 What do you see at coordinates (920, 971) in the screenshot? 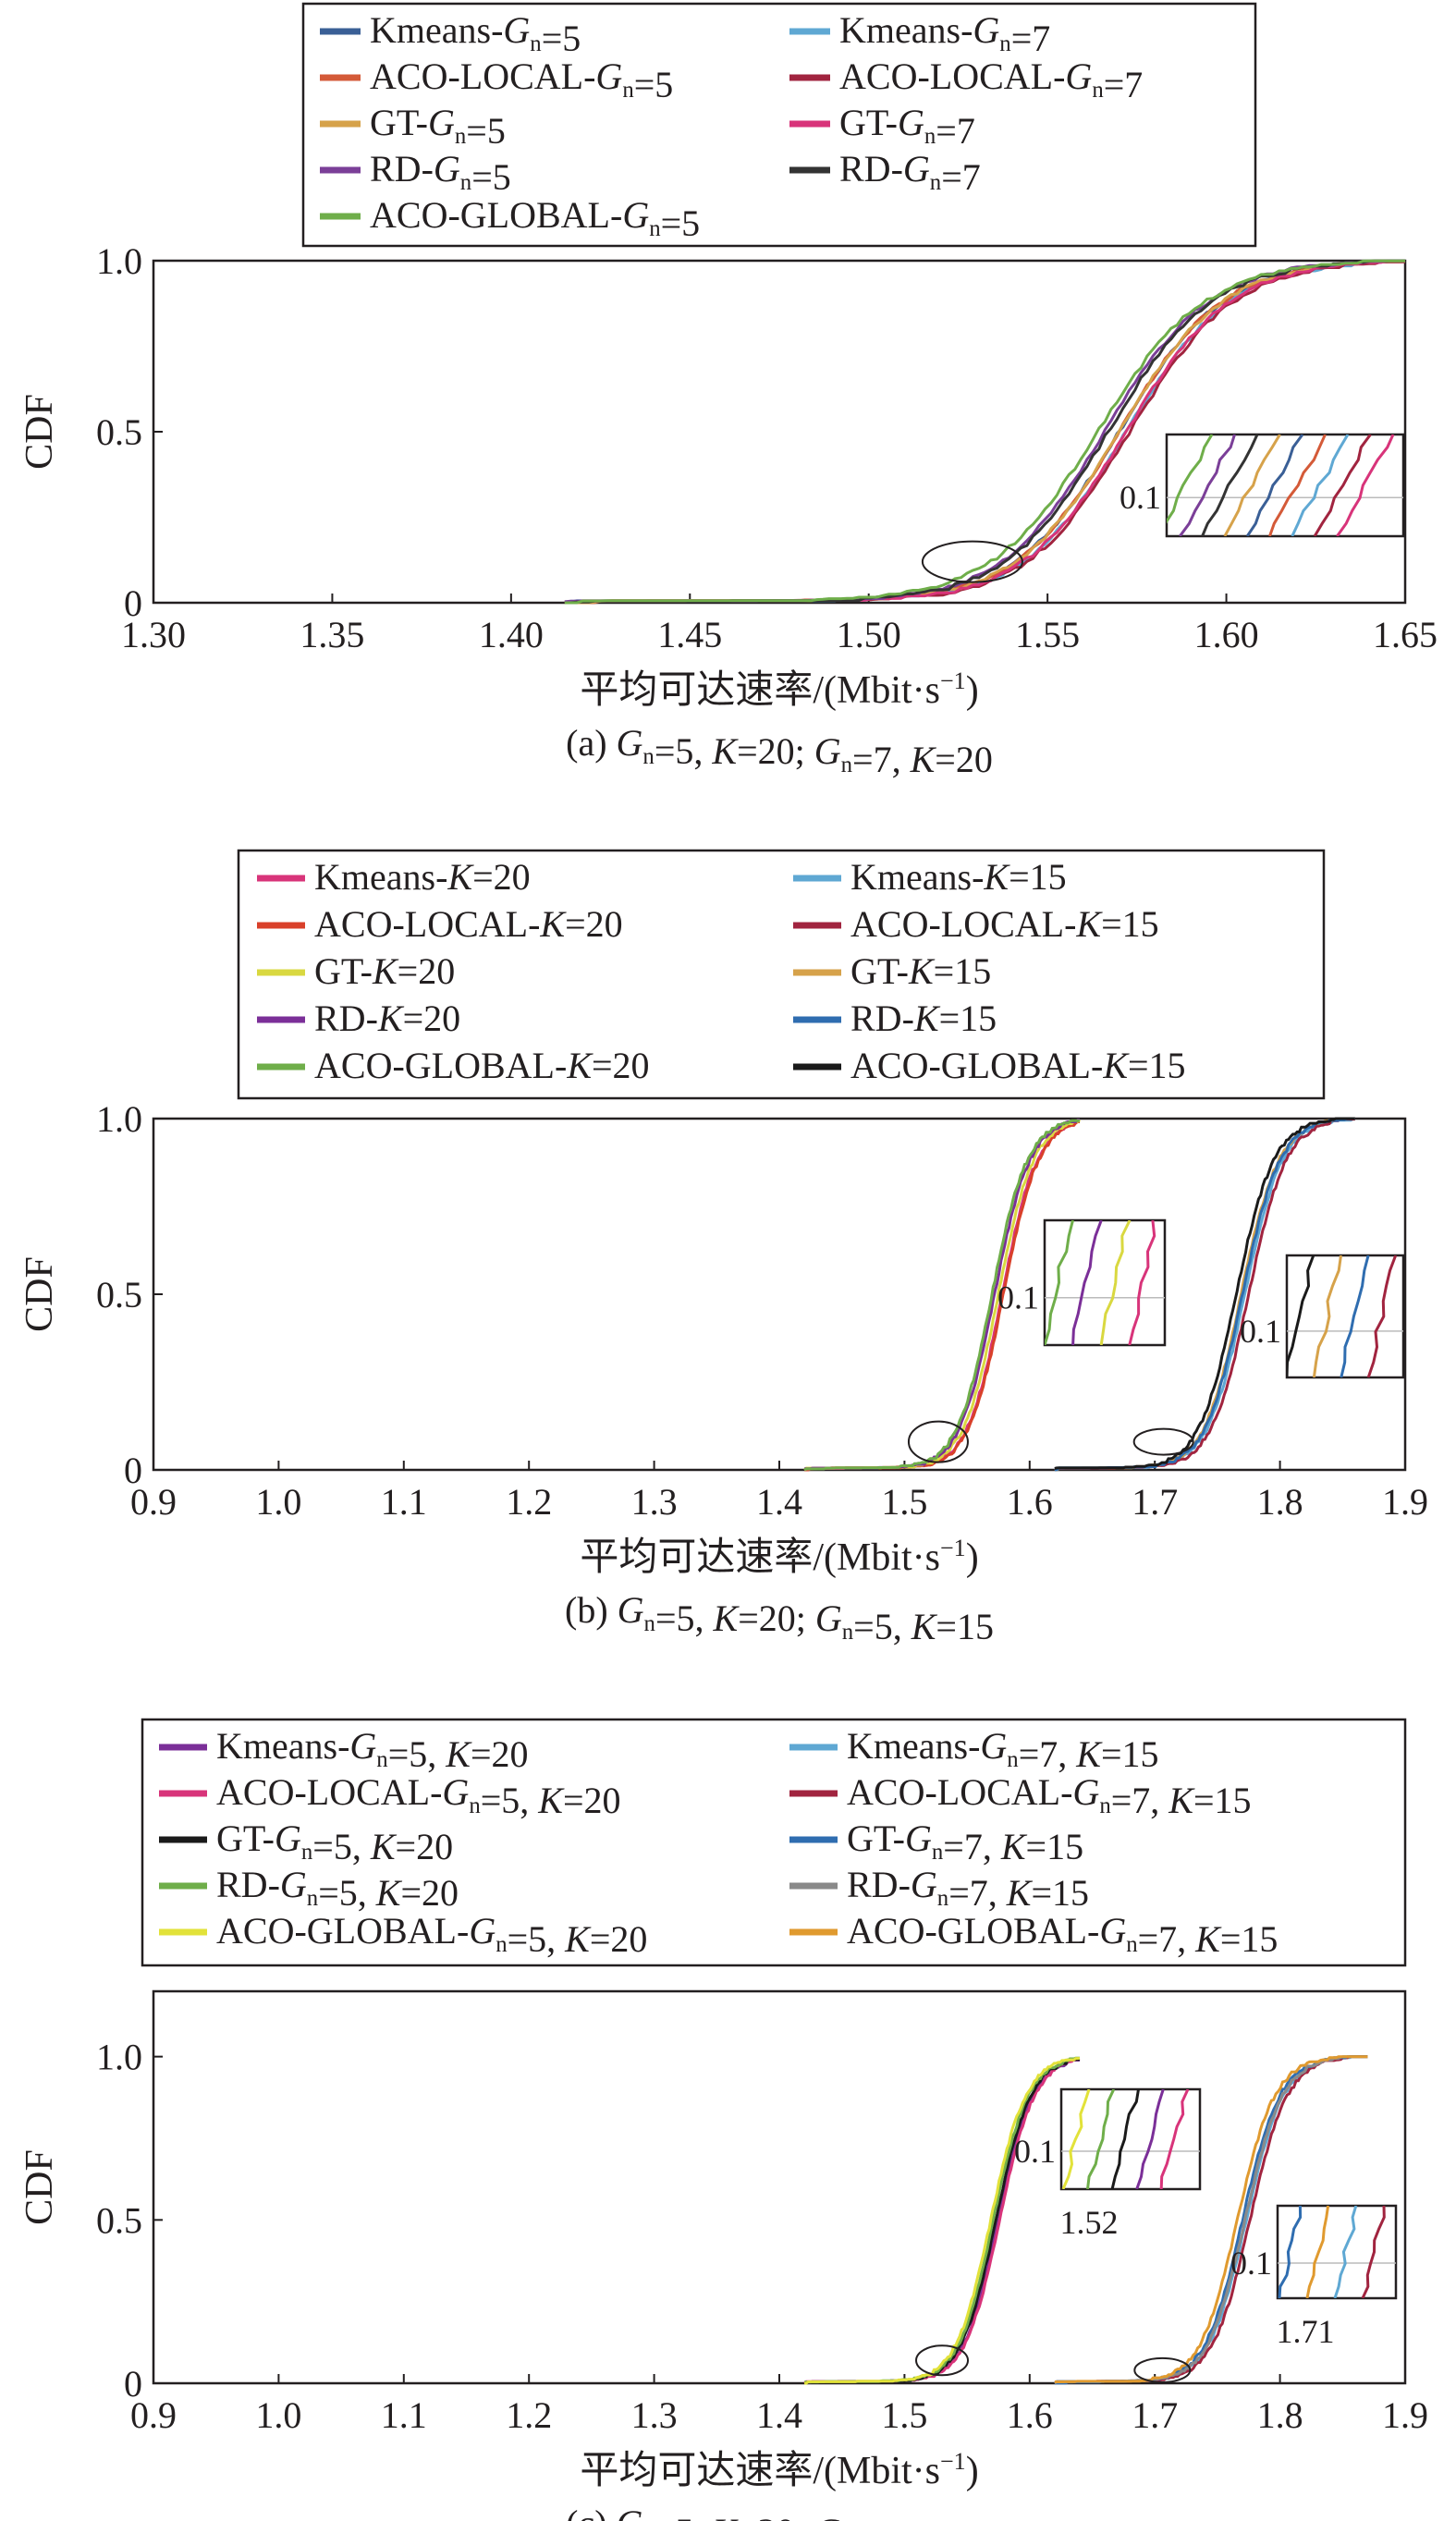
I see `legend-entry: GT-K=15` at bounding box center [920, 971].